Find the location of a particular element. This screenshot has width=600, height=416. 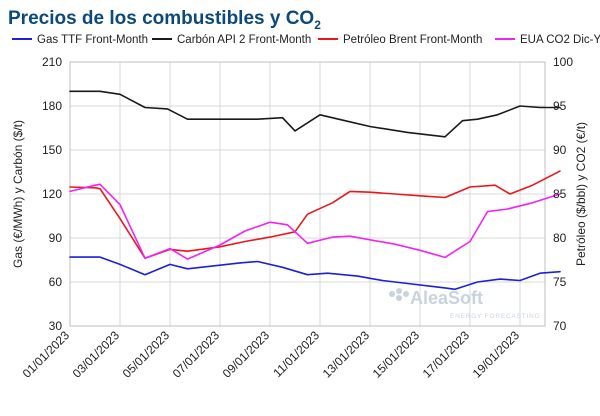

y-right-tick-label: 95 is located at coordinates (560, 106).